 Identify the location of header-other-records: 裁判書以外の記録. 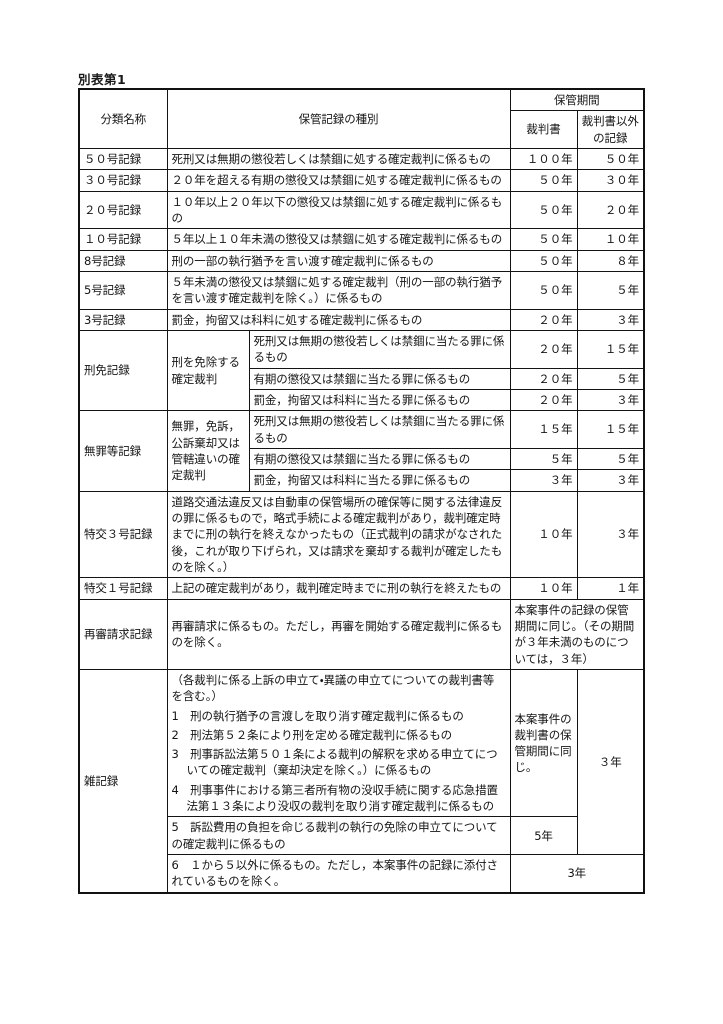
(610, 129).